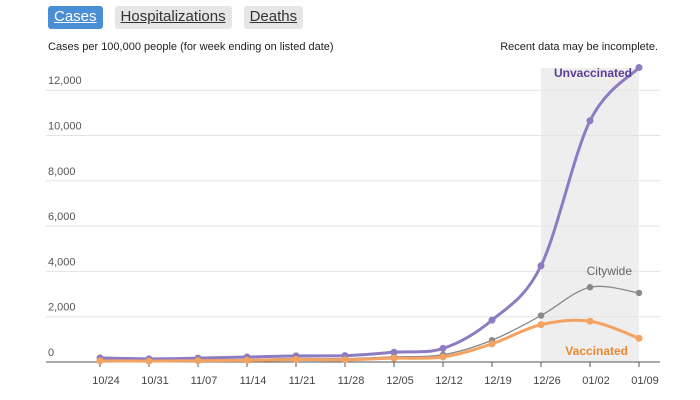 Image resolution: width=700 pixels, height=400 pixels. I want to click on x-tick-label: 11/21, so click(302, 381).